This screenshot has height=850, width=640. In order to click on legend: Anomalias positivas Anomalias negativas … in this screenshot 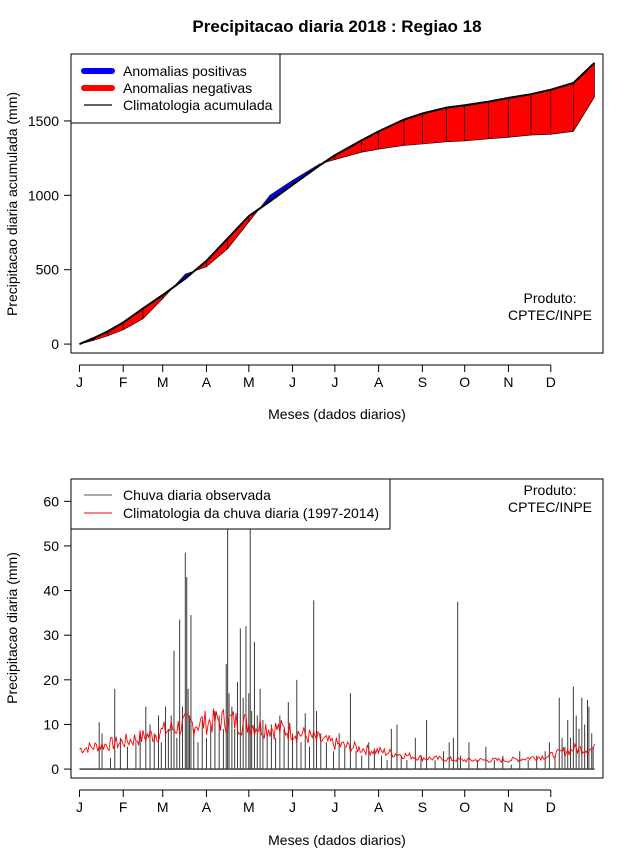, I will do `click(175, 88)`.